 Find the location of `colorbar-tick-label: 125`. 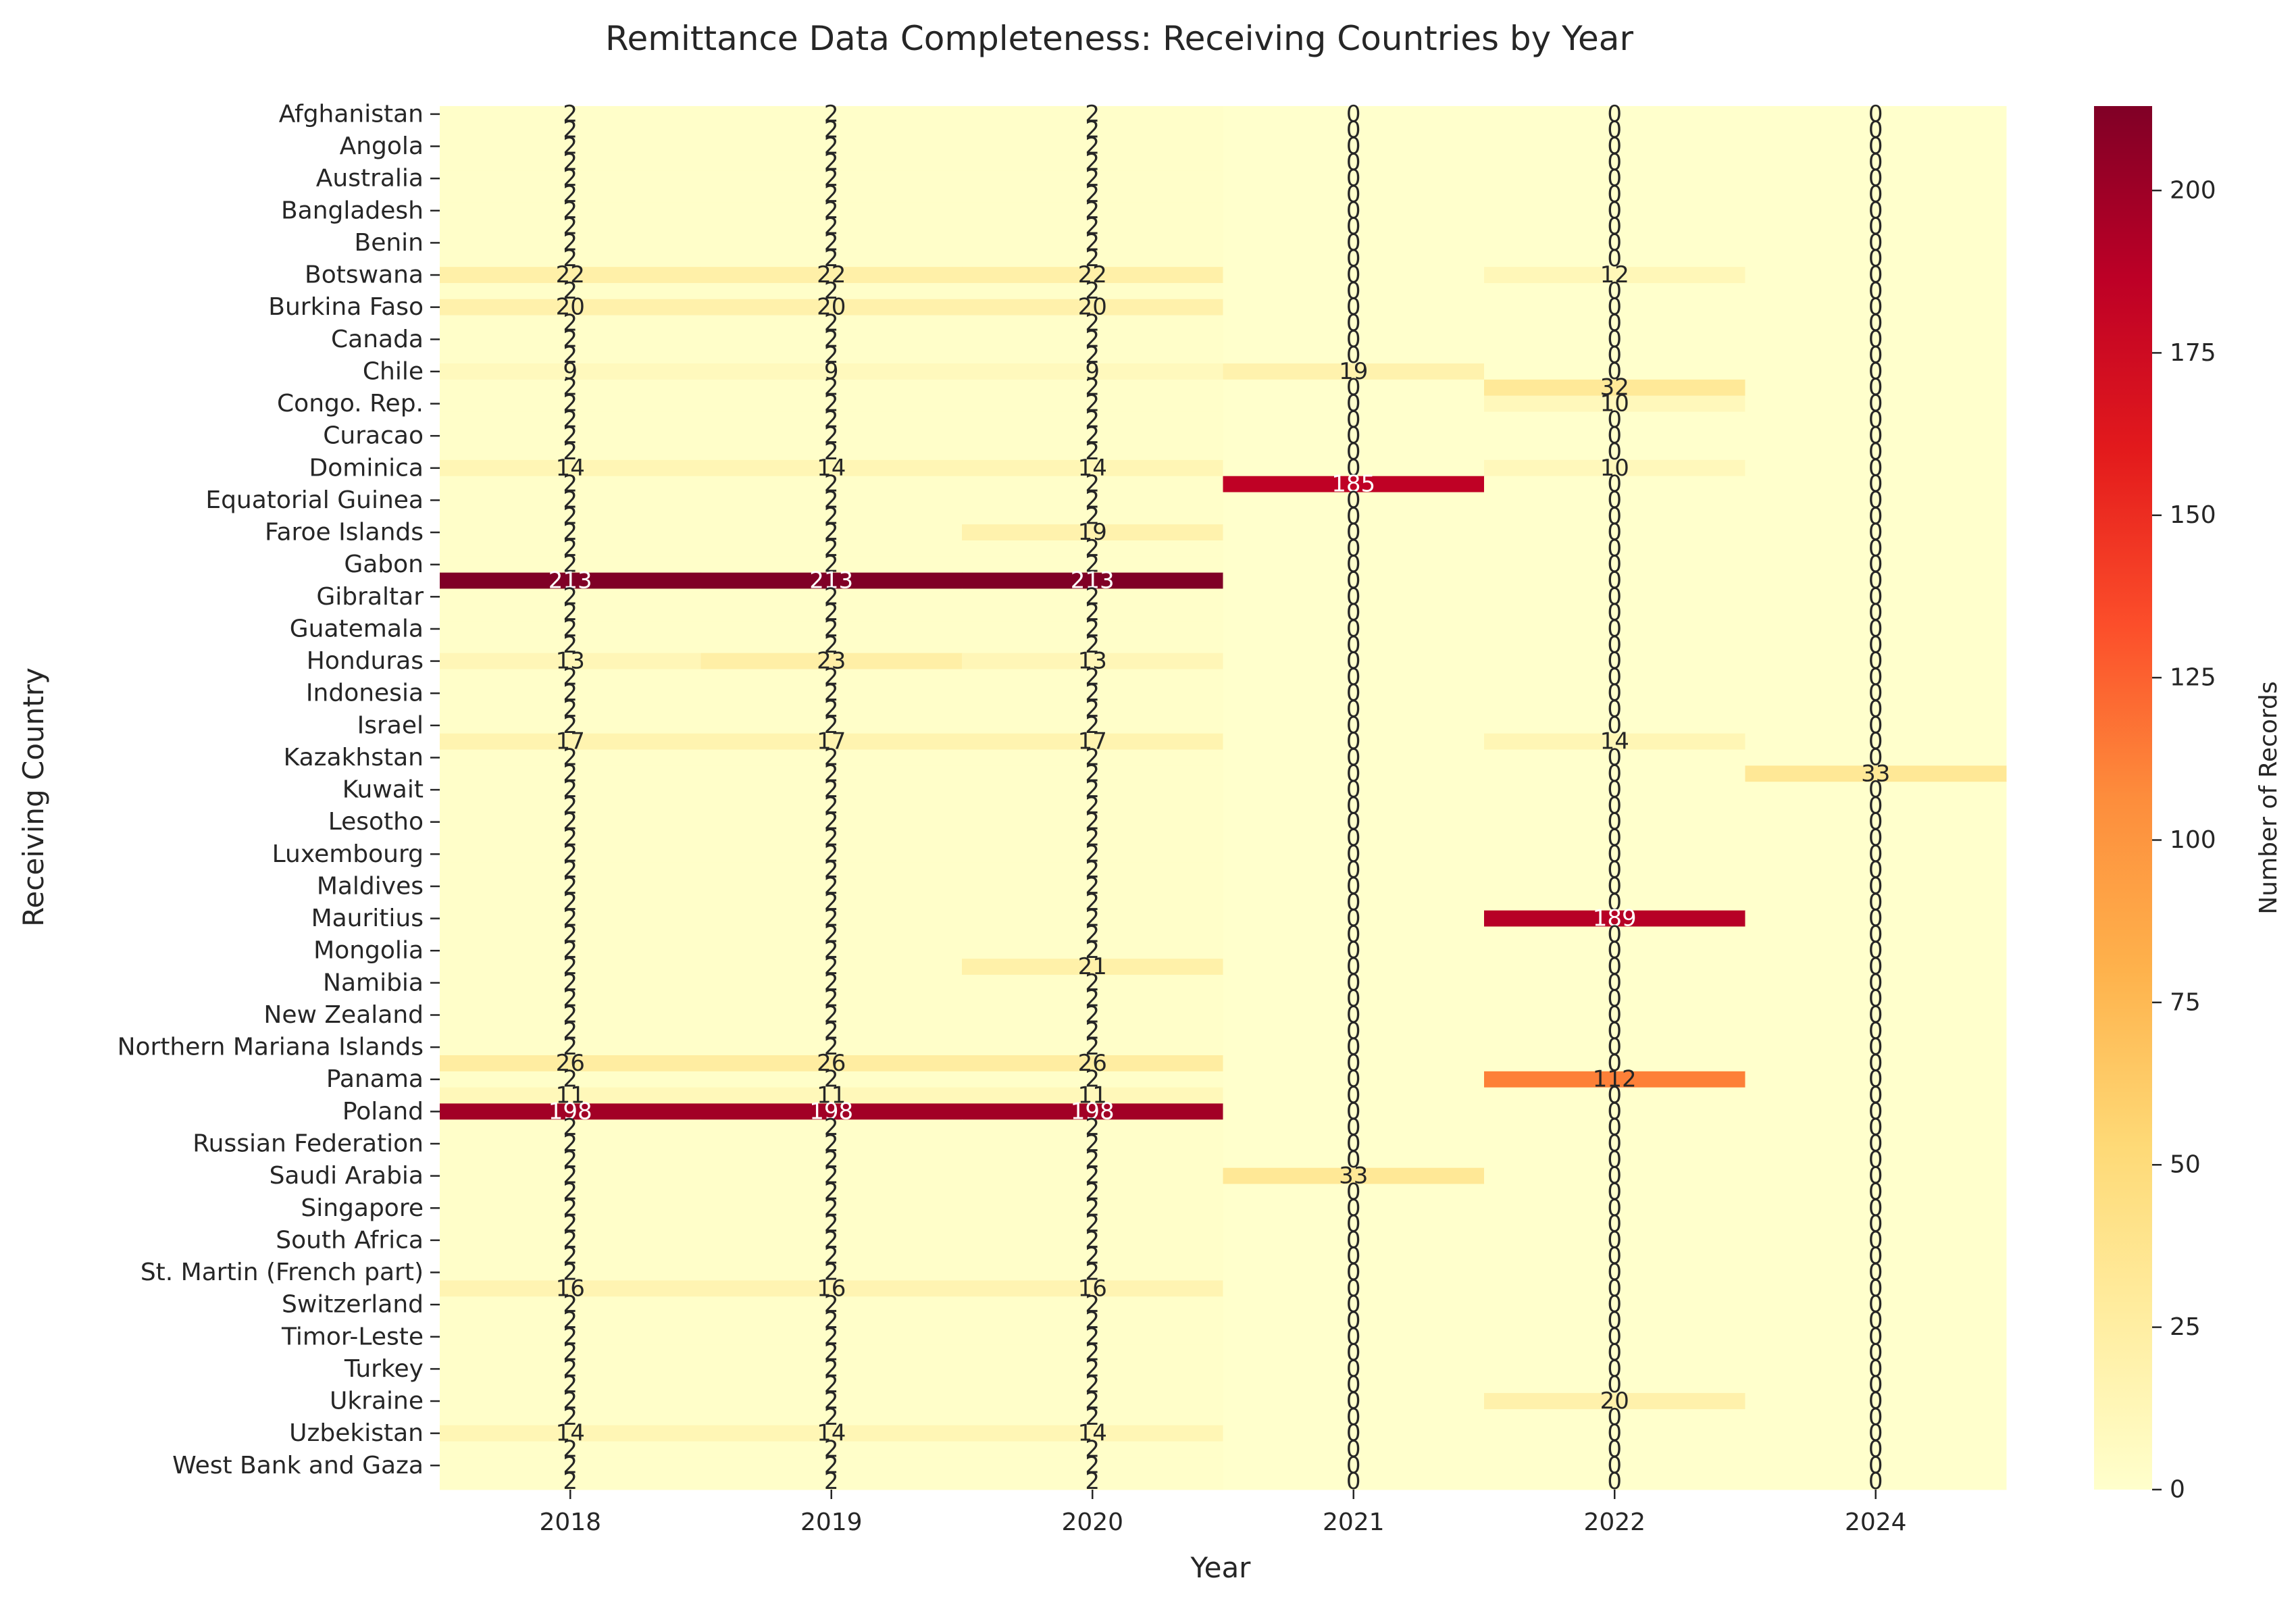

colorbar-tick-label: 125 is located at coordinates (2193, 678).